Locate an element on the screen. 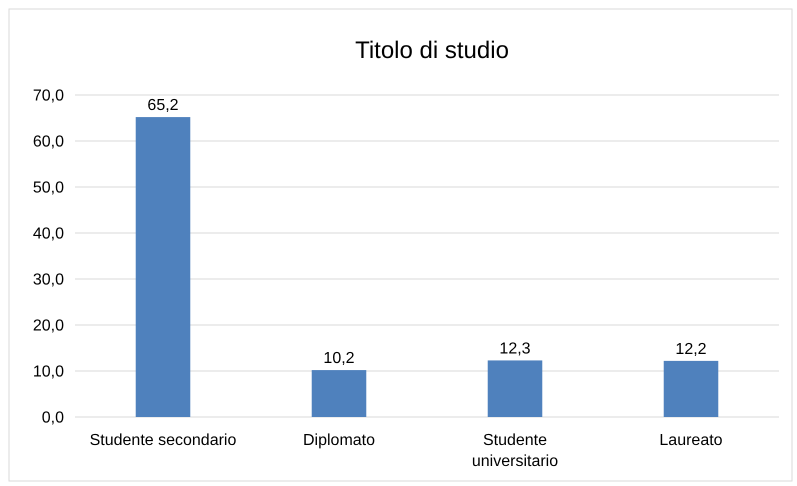 The width and height of the screenshot is (797, 486). data-label: 10,2 is located at coordinates (339, 359).